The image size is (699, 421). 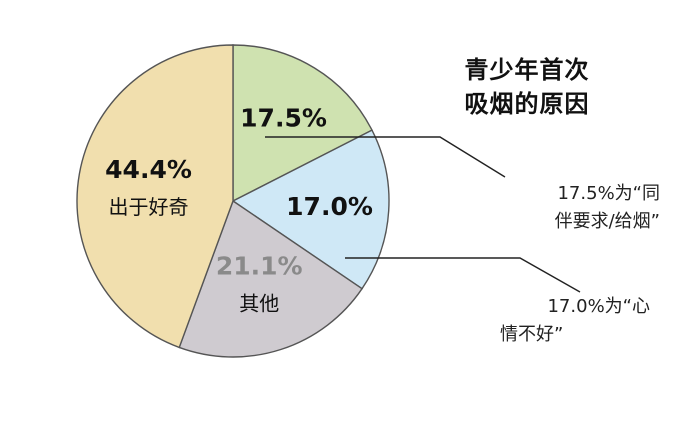 I want to click on chart-title-line-2: 吸烟的原因, so click(x=527, y=104).